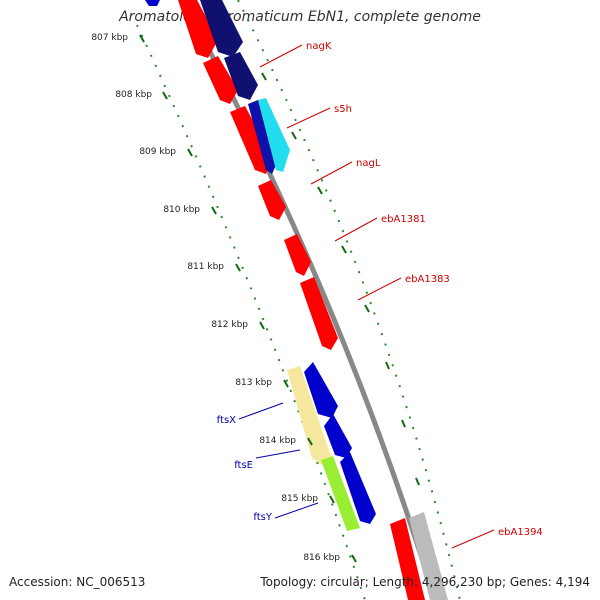 This screenshot has width=600, height=600. Describe the element at coordinates (343, 109) in the screenshot. I see `gene-label-s5h: s5h` at that location.